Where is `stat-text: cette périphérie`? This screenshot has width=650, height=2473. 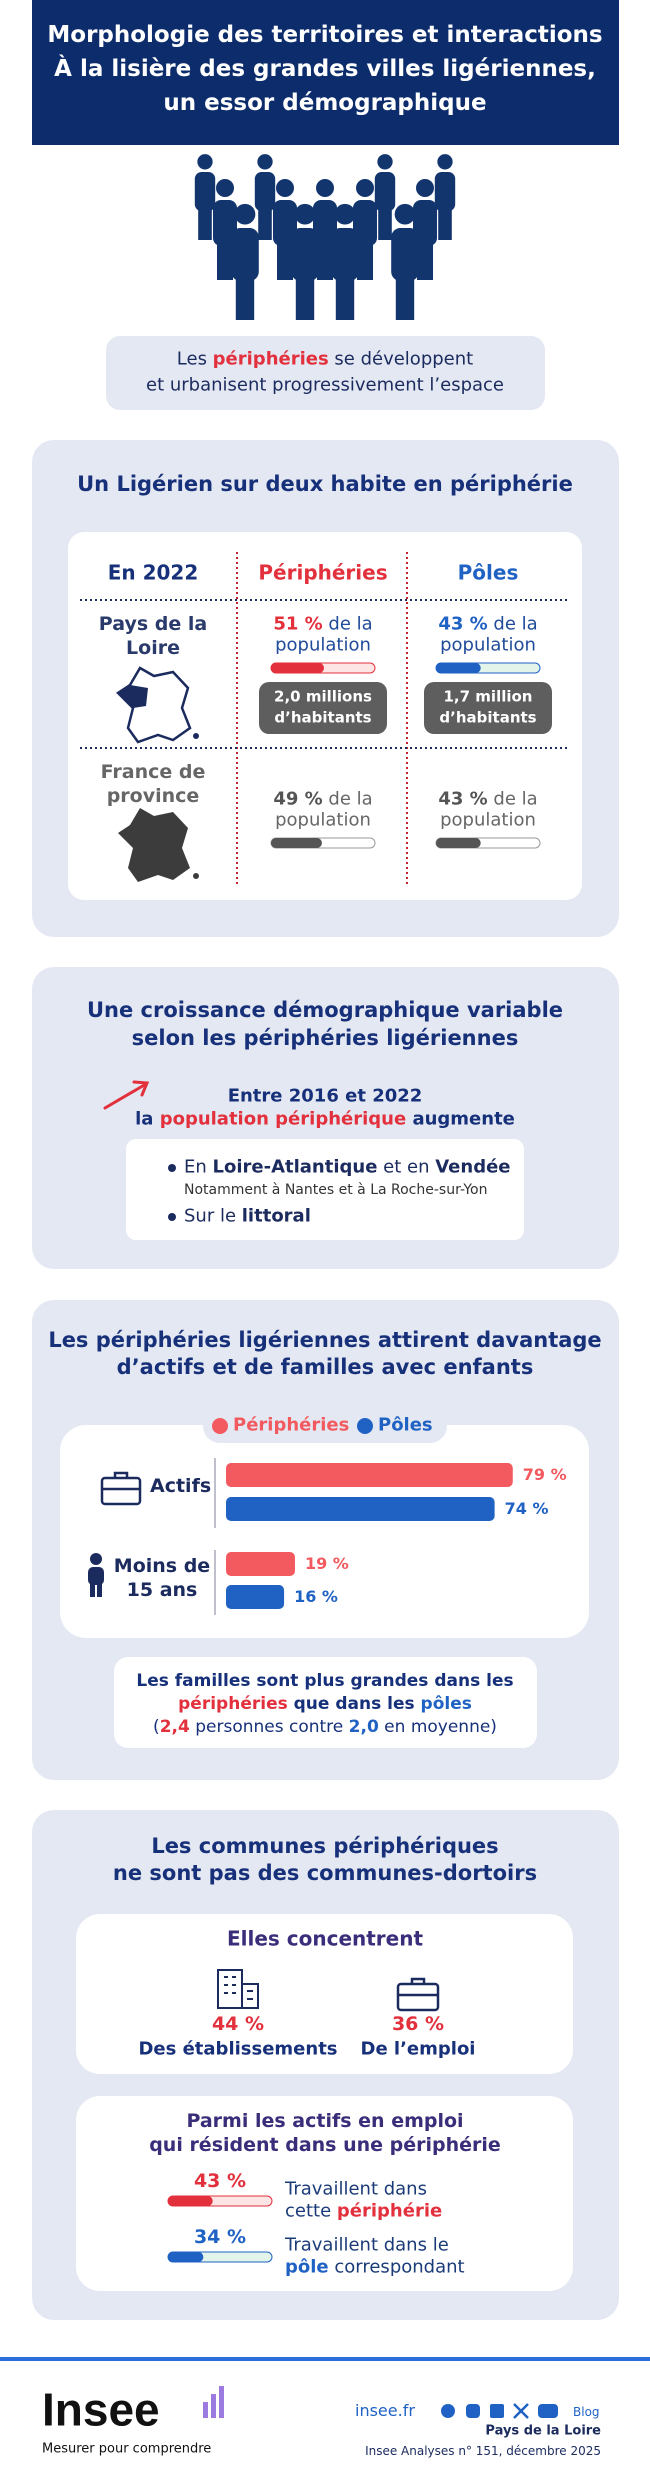
stat-text: cette périphérie is located at coordinates (364, 2211).